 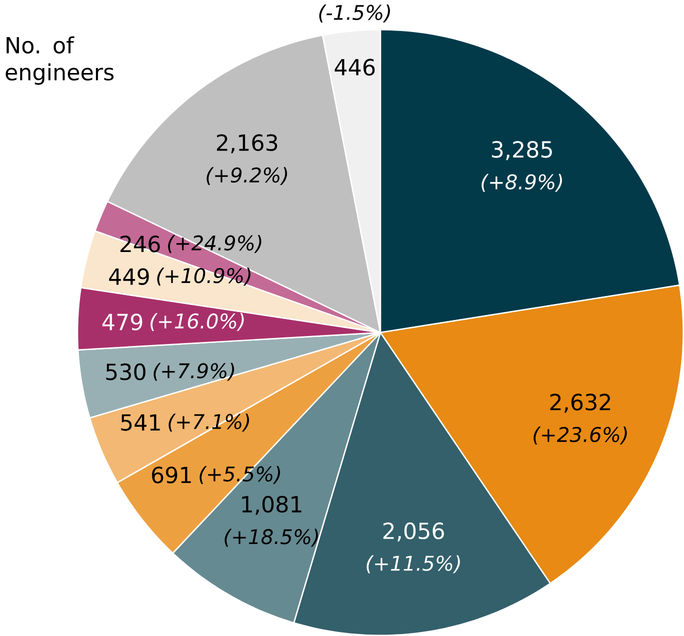 What do you see at coordinates (171, 475) in the screenshot?
I see `data-label: 691` at bounding box center [171, 475].